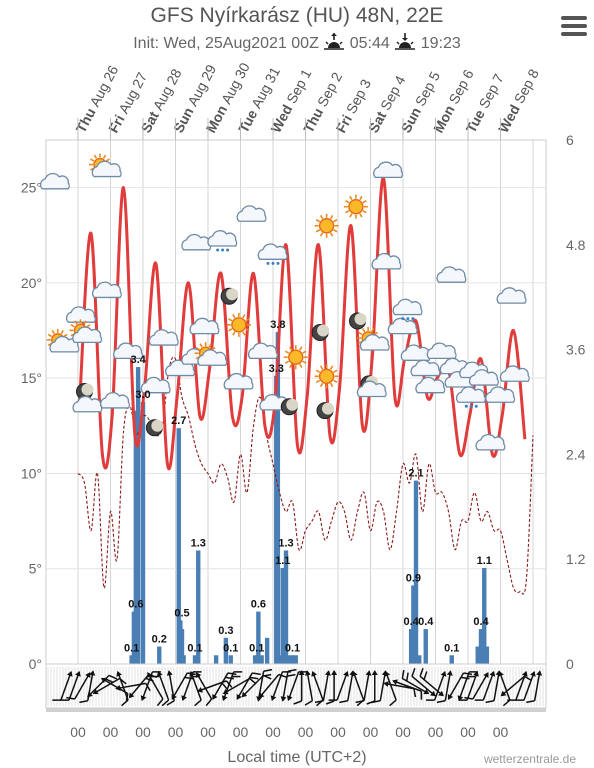  What do you see at coordinates (86, 331) in the screenshot?
I see `sun-cloud-icon` at bounding box center [86, 331].